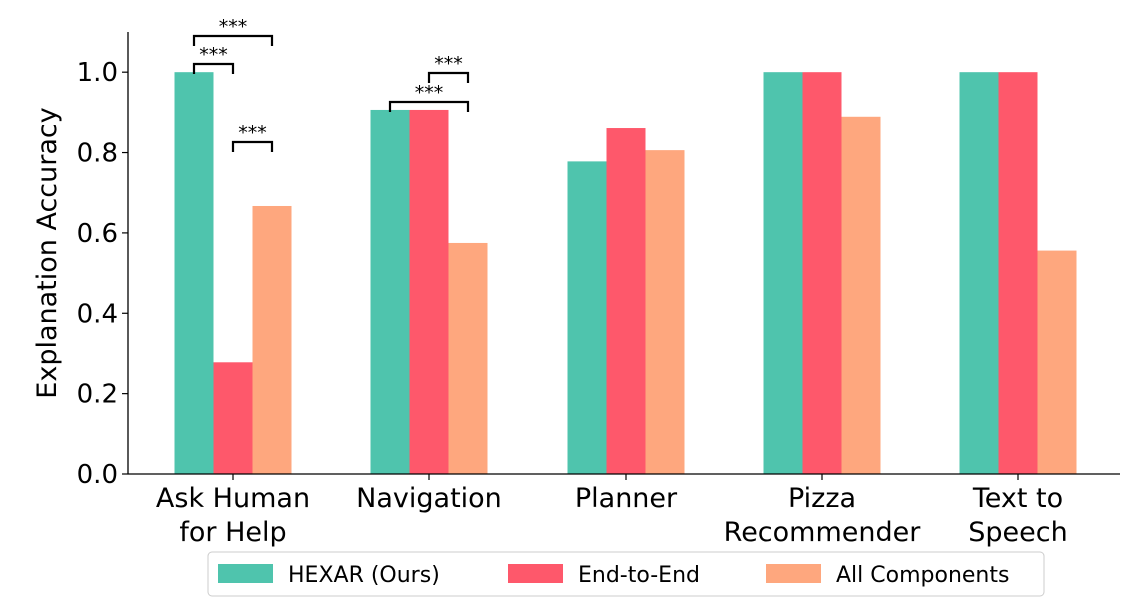 The height and width of the screenshot is (616, 1136). I want to click on significance-label-4: ***, so click(448, 64).